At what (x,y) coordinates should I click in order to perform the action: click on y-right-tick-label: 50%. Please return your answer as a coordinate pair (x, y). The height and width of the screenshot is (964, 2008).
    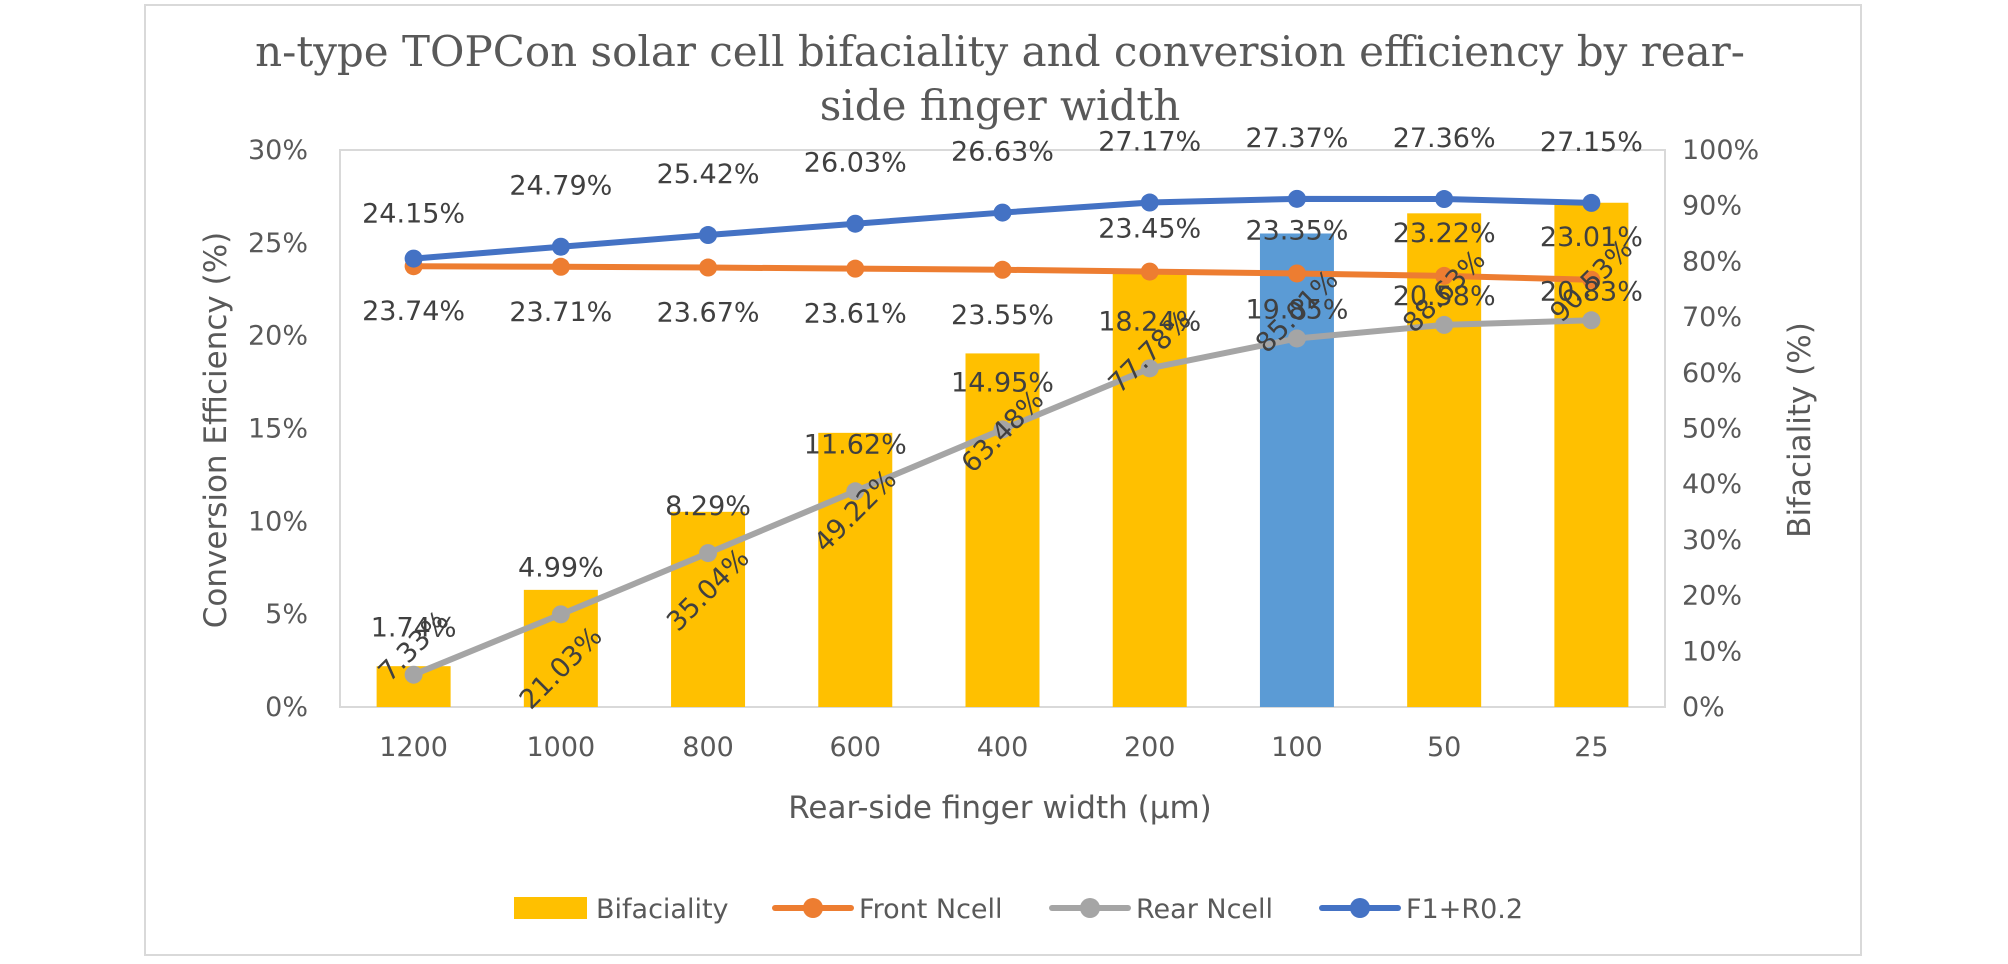
    Looking at the image, I should click on (1712, 429).